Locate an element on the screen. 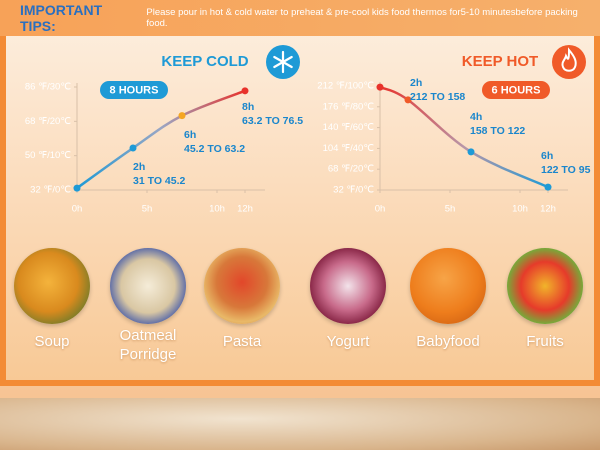  annotation-time: 4h is located at coordinates (476, 117).